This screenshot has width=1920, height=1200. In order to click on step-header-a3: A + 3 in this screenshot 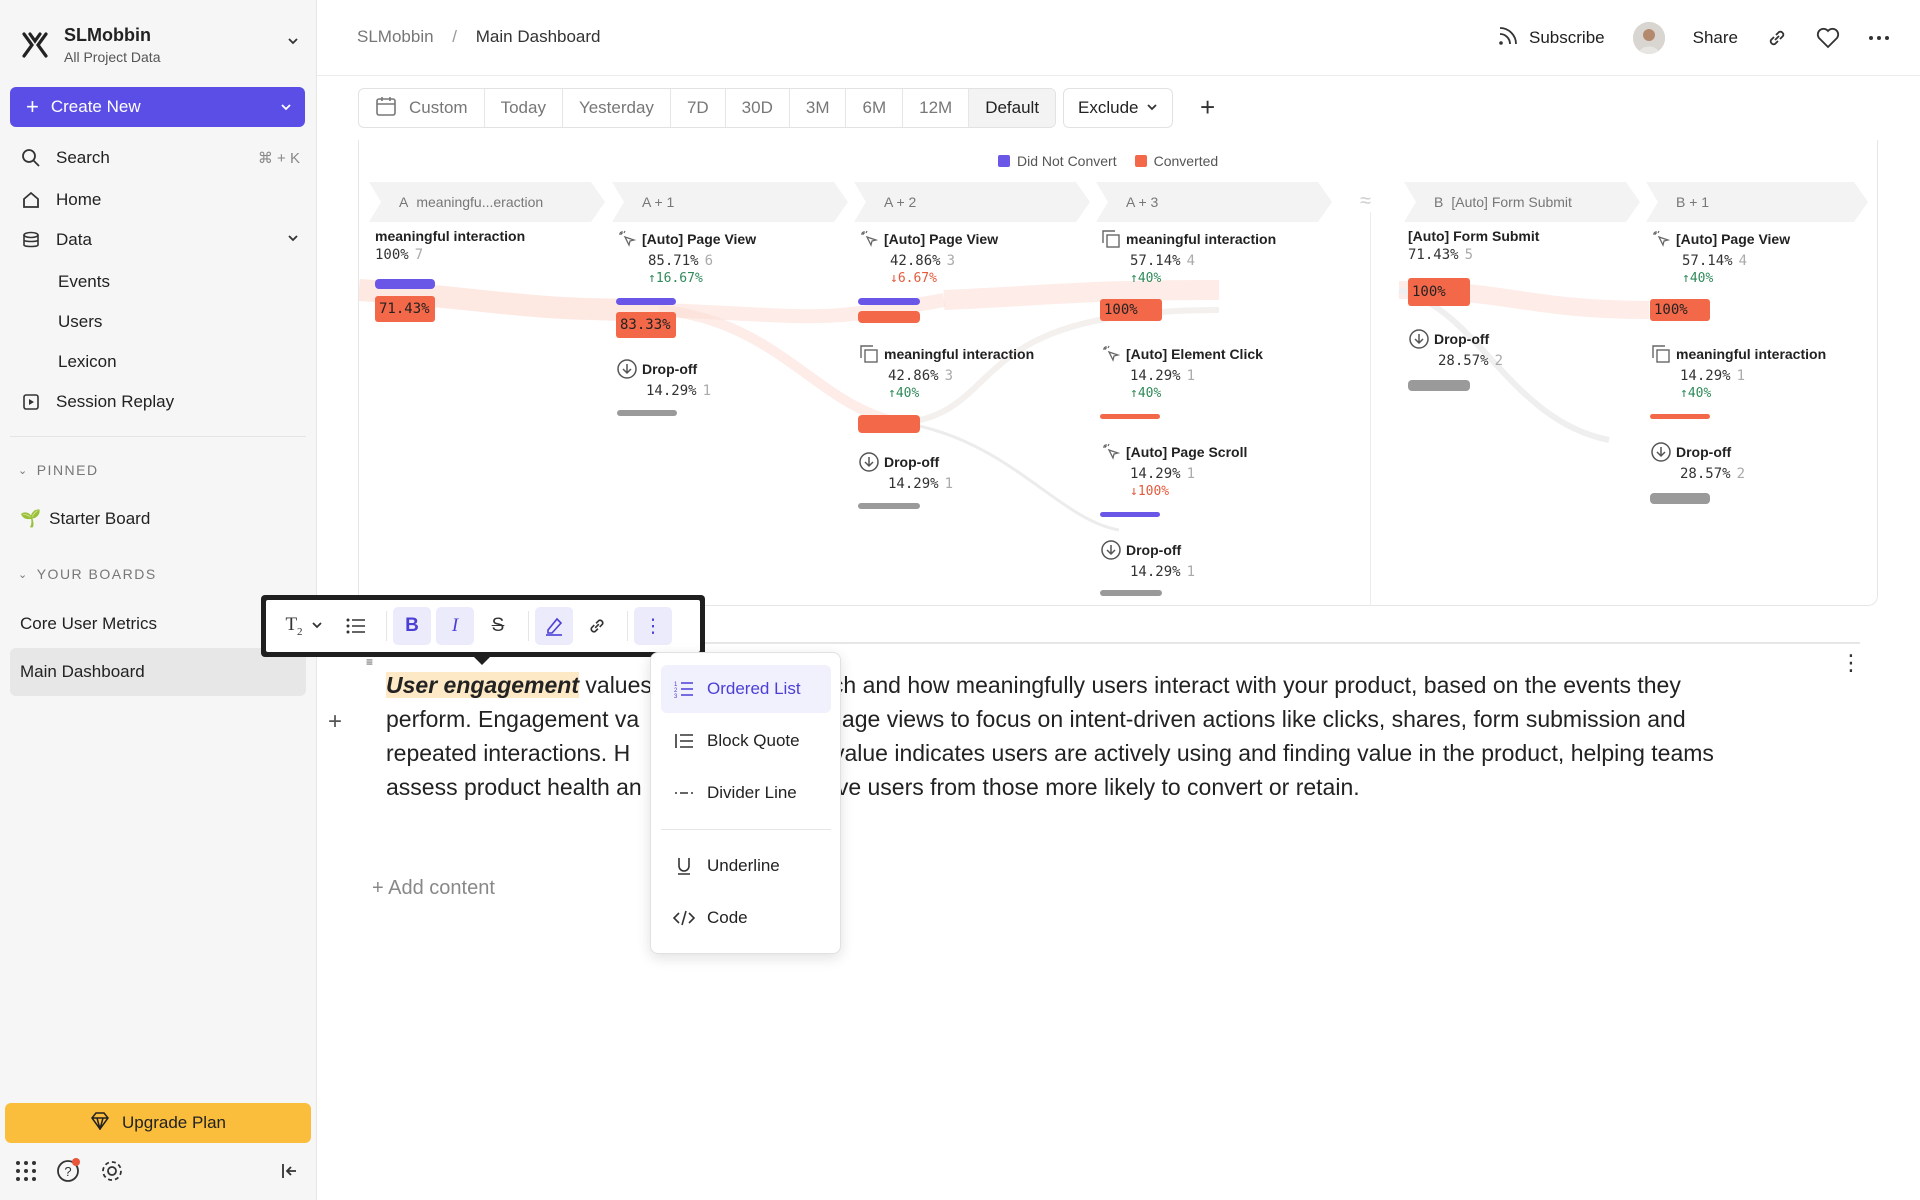, I will do `click(1214, 202)`.